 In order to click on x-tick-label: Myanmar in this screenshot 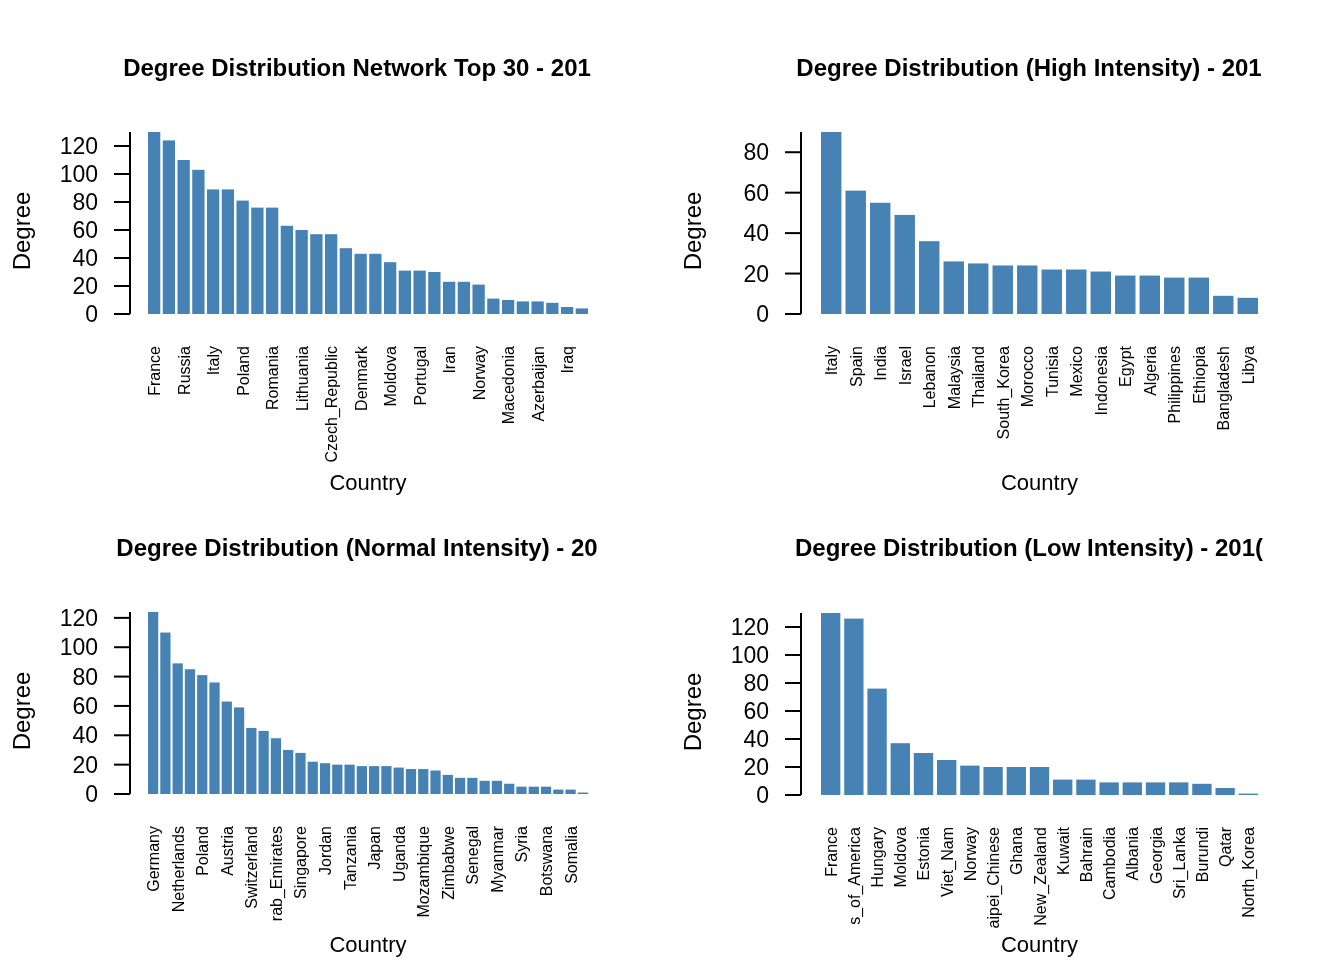, I will do `click(497, 859)`.